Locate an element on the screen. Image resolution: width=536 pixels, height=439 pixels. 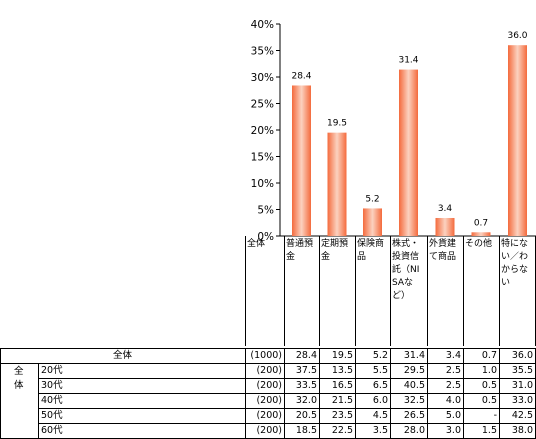
header-all: 全体 is located at coordinates (265, 244).